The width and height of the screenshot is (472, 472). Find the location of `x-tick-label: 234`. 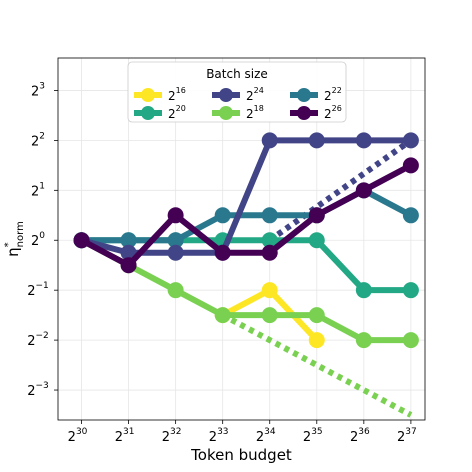

x-tick-label: 234 is located at coordinates (266, 436).